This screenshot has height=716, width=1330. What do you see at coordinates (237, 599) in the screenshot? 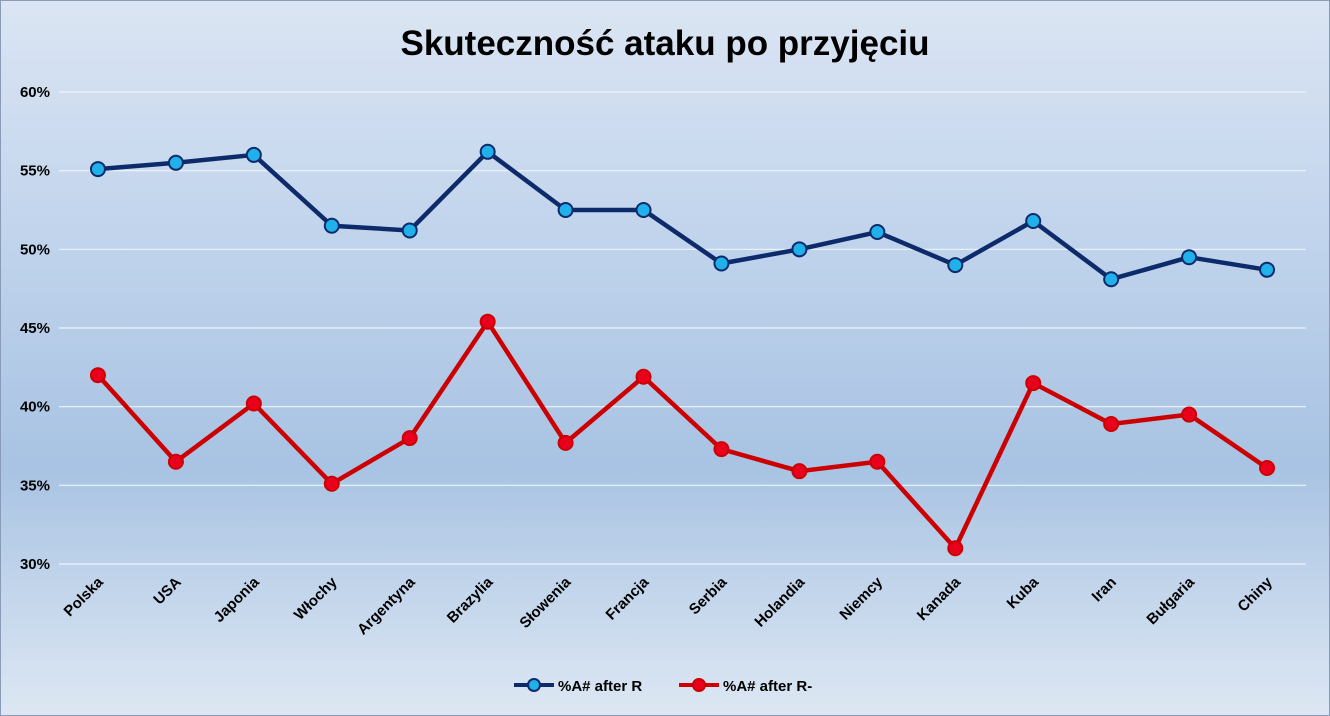
I see `x-tick-label: Japonia` at bounding box center [237, 599].